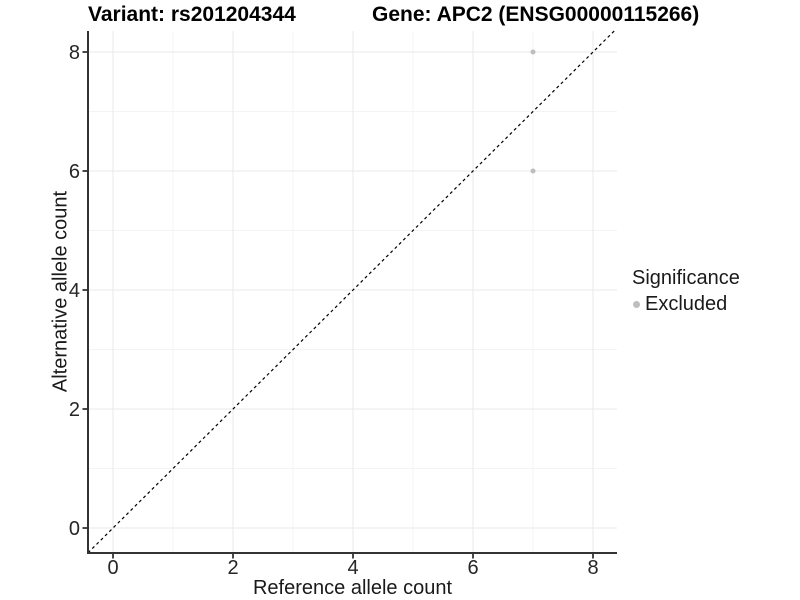 Image resolution: width=800 pixels, height=600 pixels. What do you see at coordinates (686, 291) in the screenshot?
I see `legend: Significance Excluded` at bounding box center [686, 291].